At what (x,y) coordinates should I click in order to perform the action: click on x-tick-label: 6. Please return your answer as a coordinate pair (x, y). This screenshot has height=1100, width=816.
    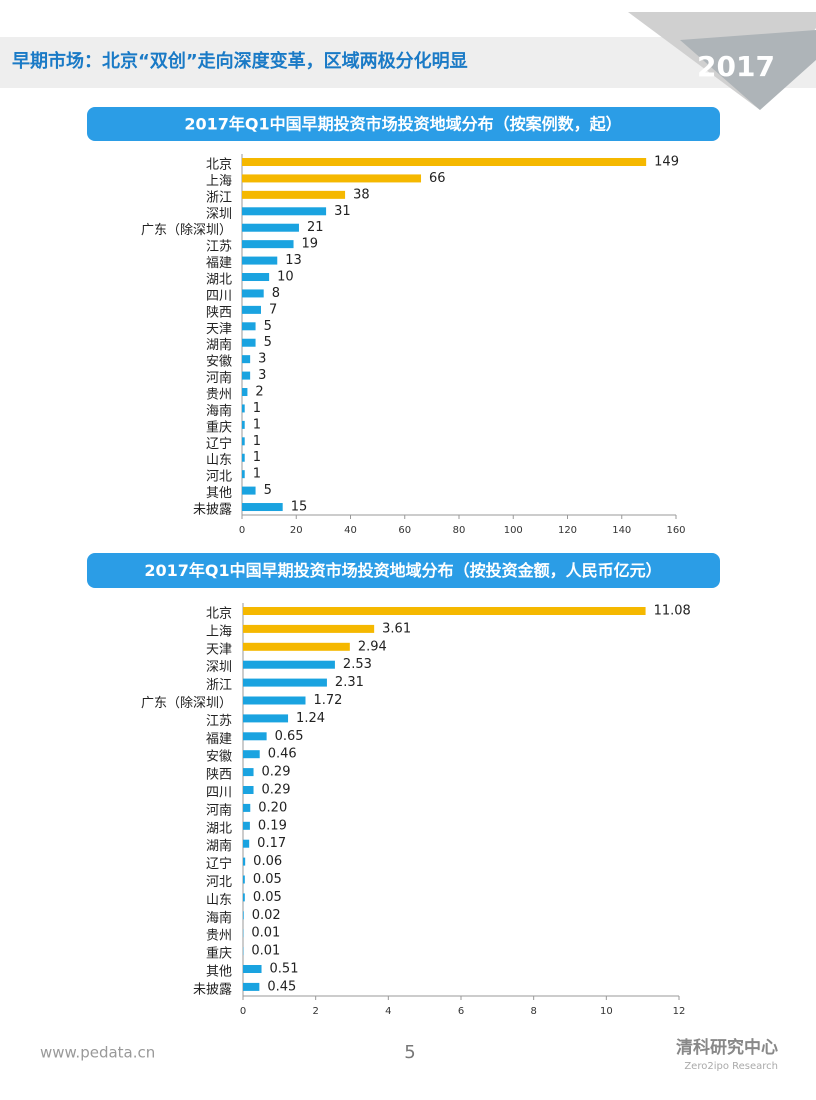
    Looking at the image, I should click on (461, 1011).